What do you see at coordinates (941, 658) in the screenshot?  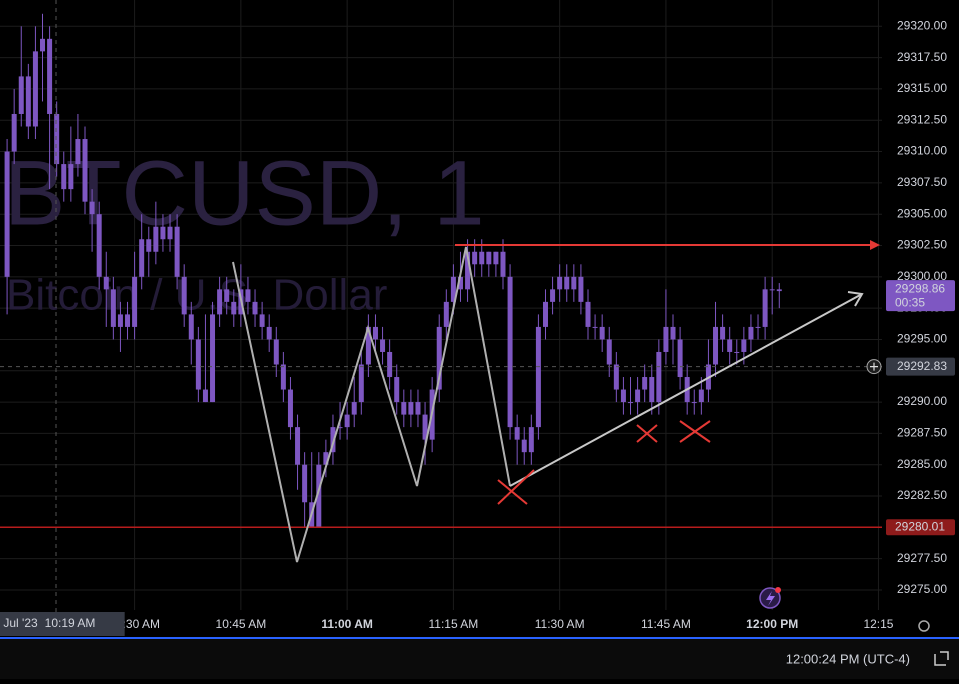 I see `fullscreen-icon` at bounding box center [941, 658].